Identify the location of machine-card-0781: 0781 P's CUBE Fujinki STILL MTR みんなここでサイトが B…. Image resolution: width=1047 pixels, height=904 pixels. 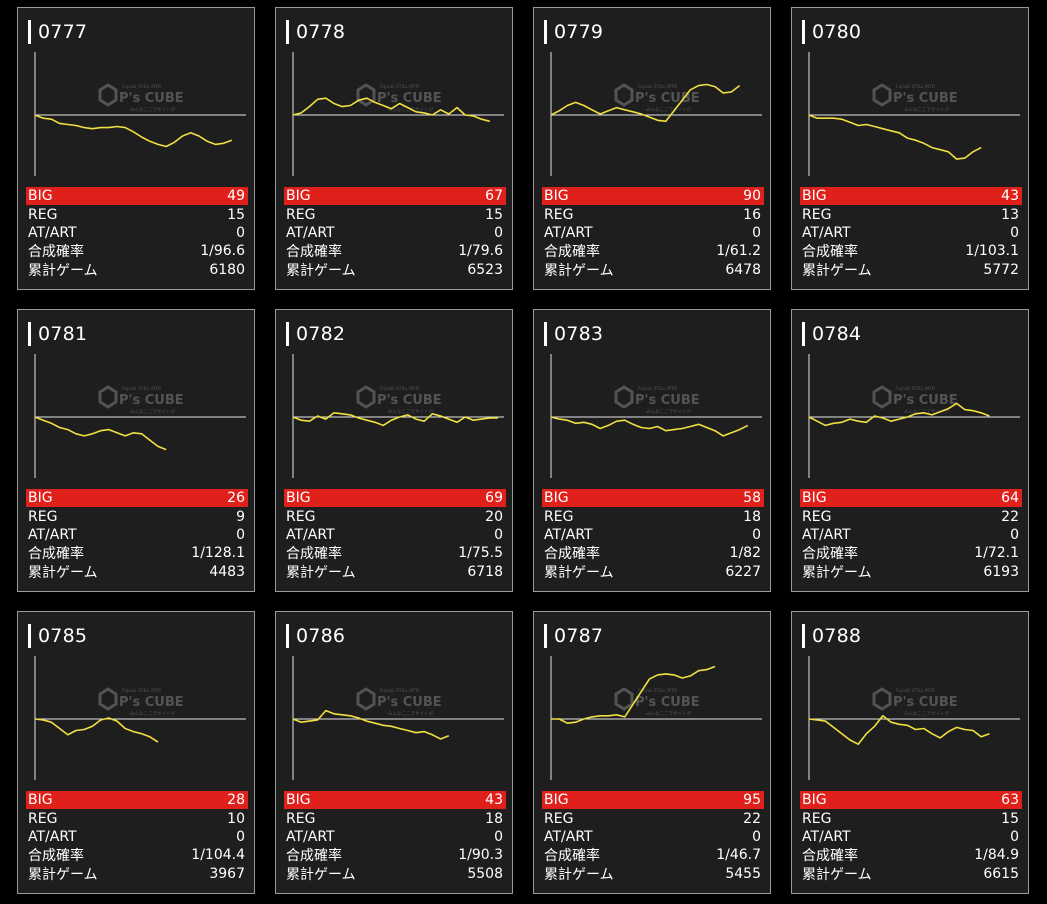
(136, 450).